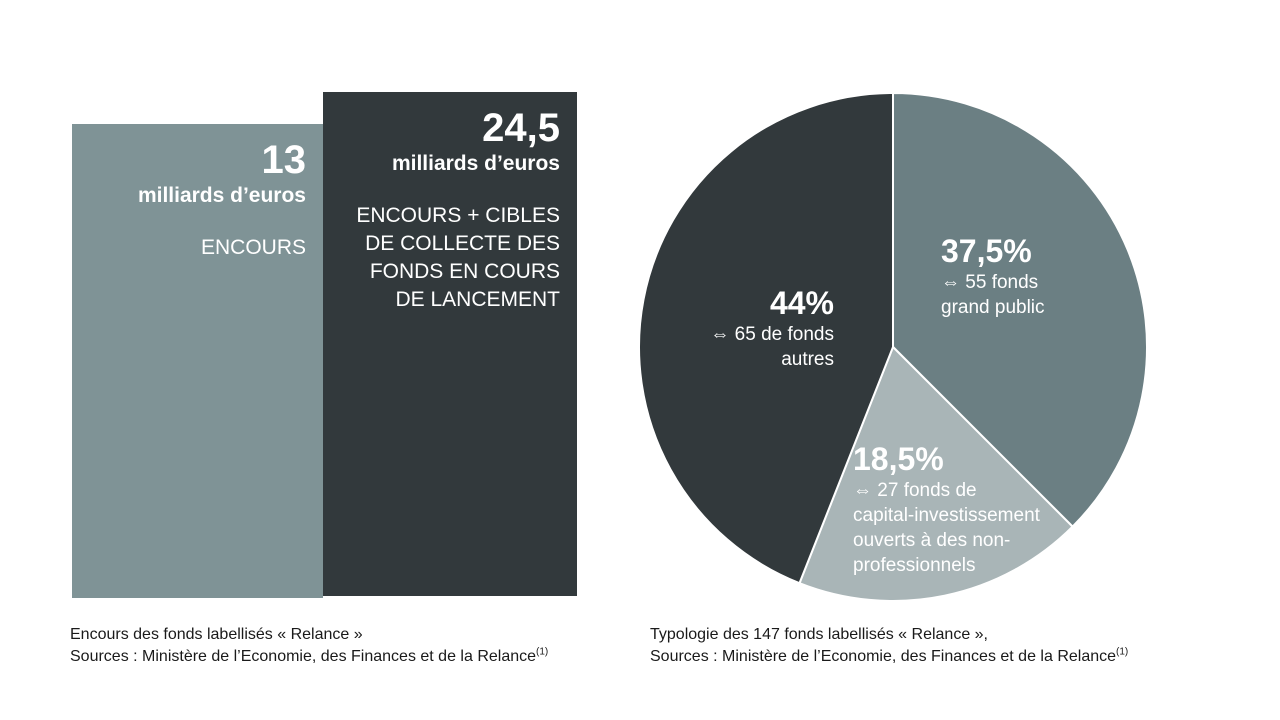 The image size is (1280, 720). What do you see at coordinates (284, 160) in the screenshot?
I see `bar-value-label: 13` at bounding box center [284, 160].